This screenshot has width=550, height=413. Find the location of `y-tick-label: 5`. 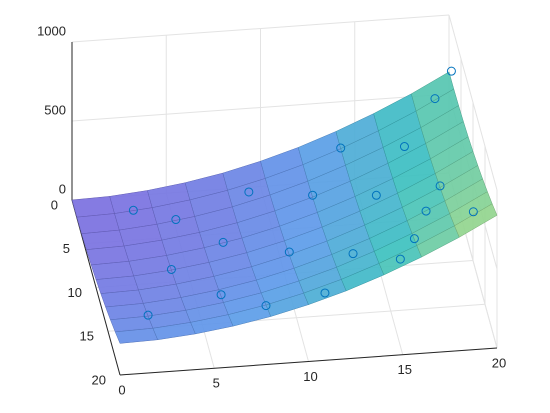

y-tick-label: 5 is located at coordinates (66, 248).